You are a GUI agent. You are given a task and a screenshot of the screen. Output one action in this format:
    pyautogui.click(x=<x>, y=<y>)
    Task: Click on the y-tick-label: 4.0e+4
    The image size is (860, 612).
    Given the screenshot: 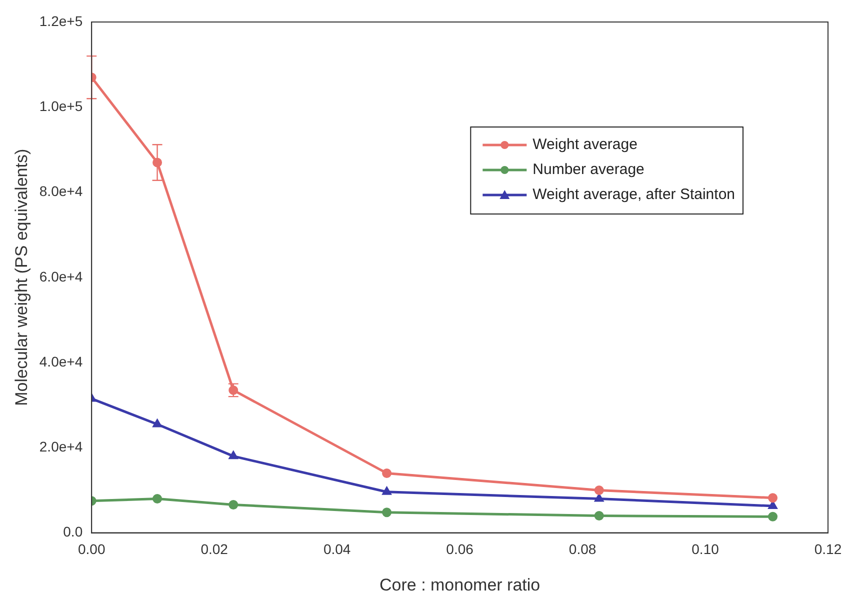 What is the action you would take?
    pyautogui.click(x=61, y=361)
    